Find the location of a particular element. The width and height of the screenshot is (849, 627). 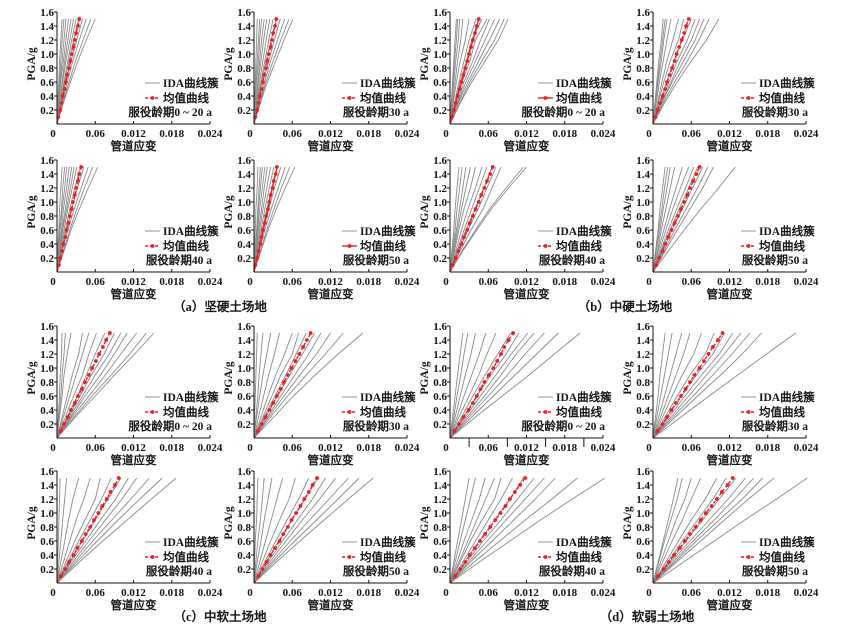

x-tick-label: 0.012 is located at coordinates (729, 593).